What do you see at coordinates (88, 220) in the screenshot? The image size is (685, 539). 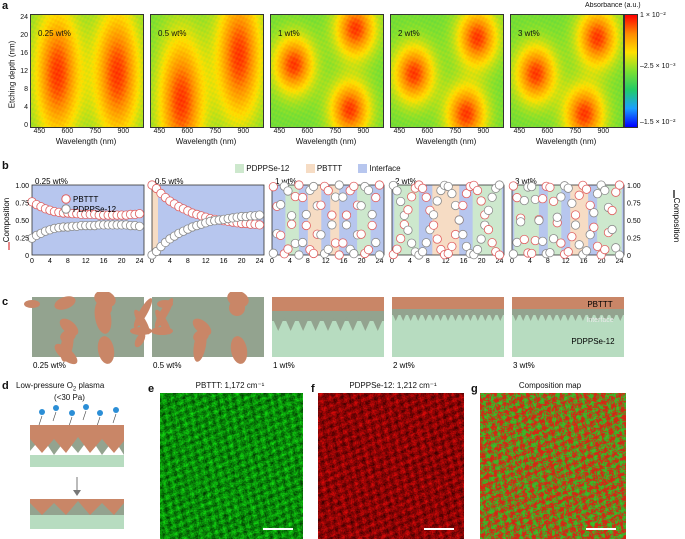 I see `b-bg-interface` at bounding box center [88, 220].